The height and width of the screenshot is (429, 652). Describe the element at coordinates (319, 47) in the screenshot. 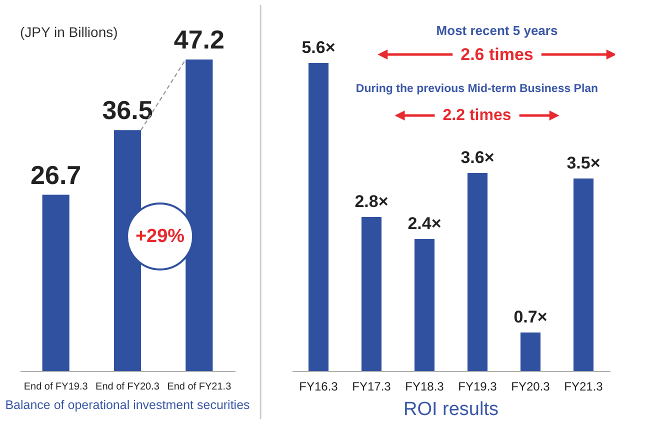

I see `data-label: 5.6×` at that location.